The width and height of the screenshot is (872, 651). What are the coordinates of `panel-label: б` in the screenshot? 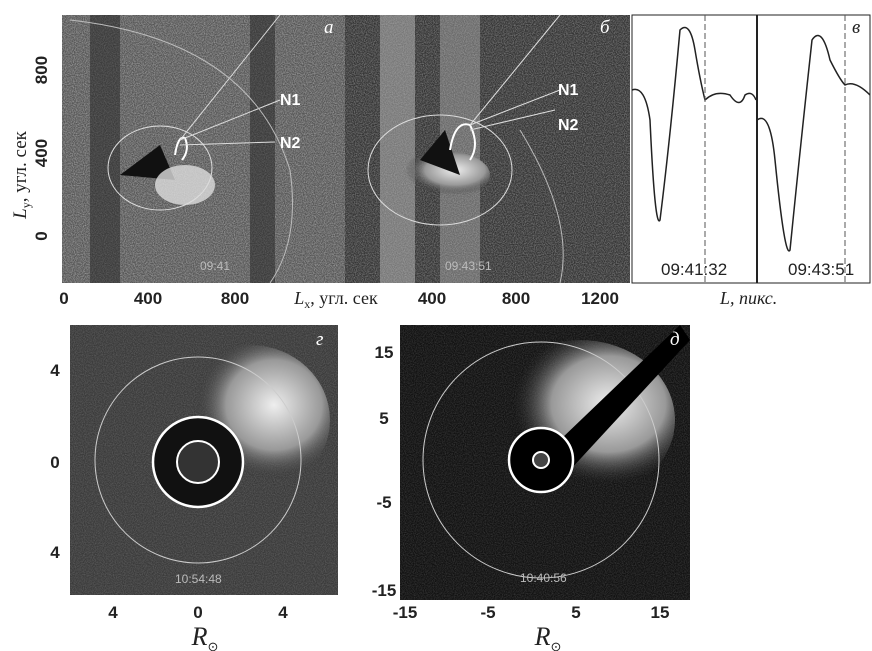 It's located at (605, 27).